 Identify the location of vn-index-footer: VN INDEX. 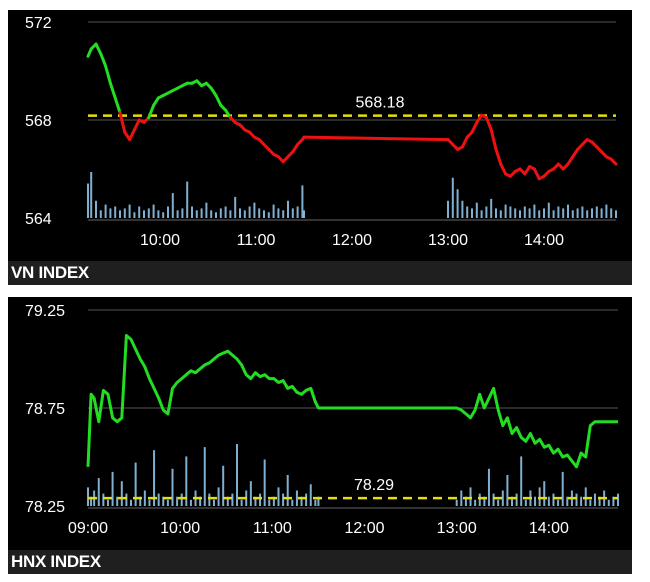
(320, 273).